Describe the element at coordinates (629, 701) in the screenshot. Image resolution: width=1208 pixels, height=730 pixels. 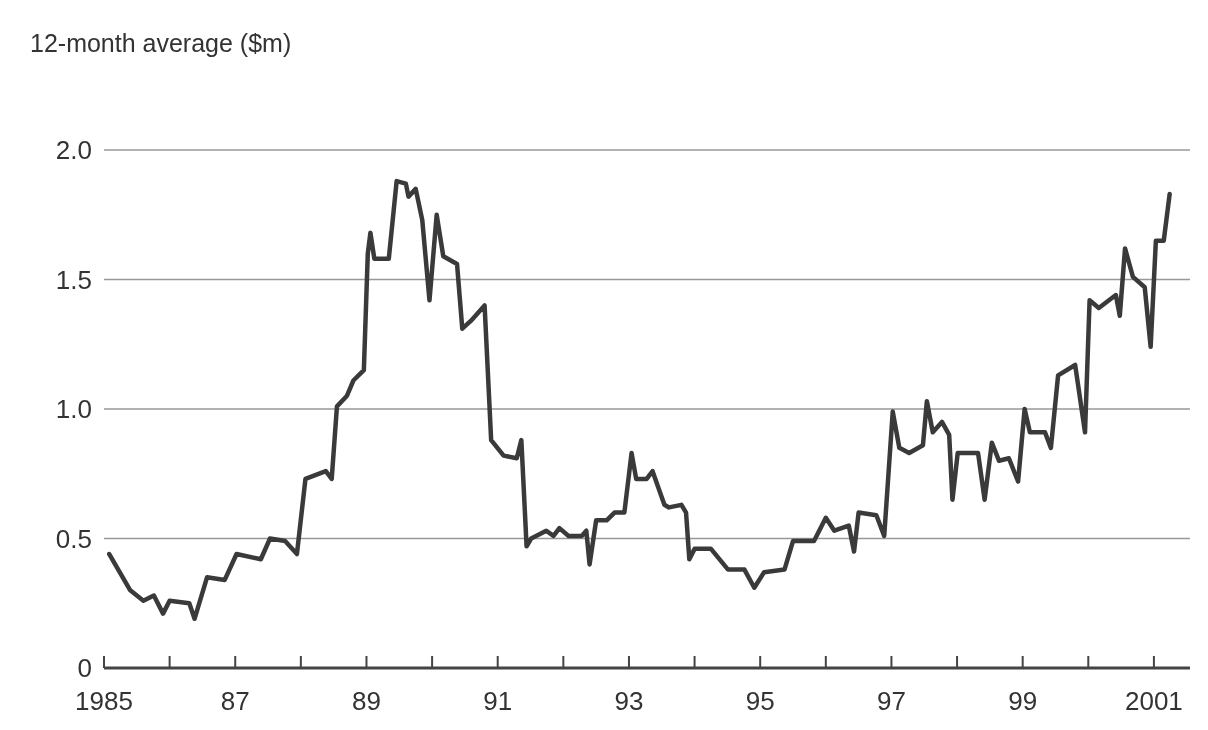
I see `x-tick-label: 93` at that location.